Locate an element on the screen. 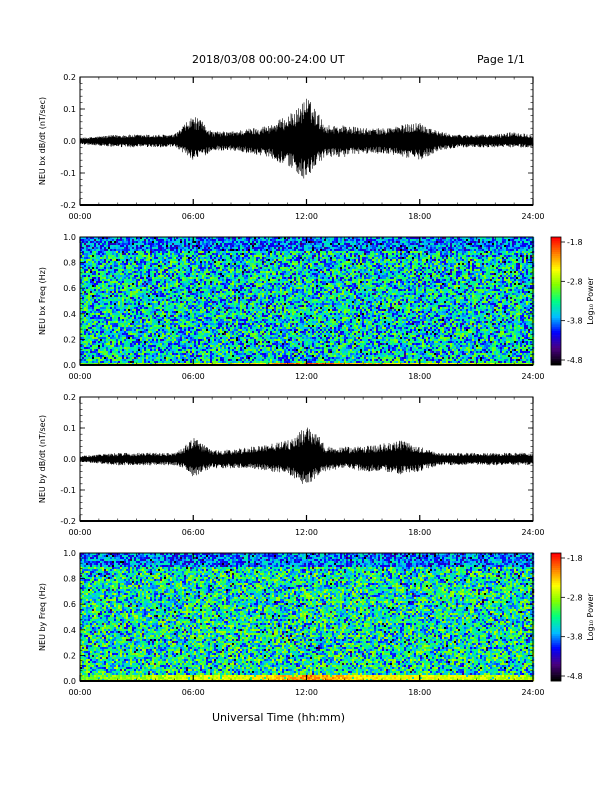 This screenshot has width=612, height=792. x-axis-title: Universal Time (hh:mm) is located at coordinates (278, 717).